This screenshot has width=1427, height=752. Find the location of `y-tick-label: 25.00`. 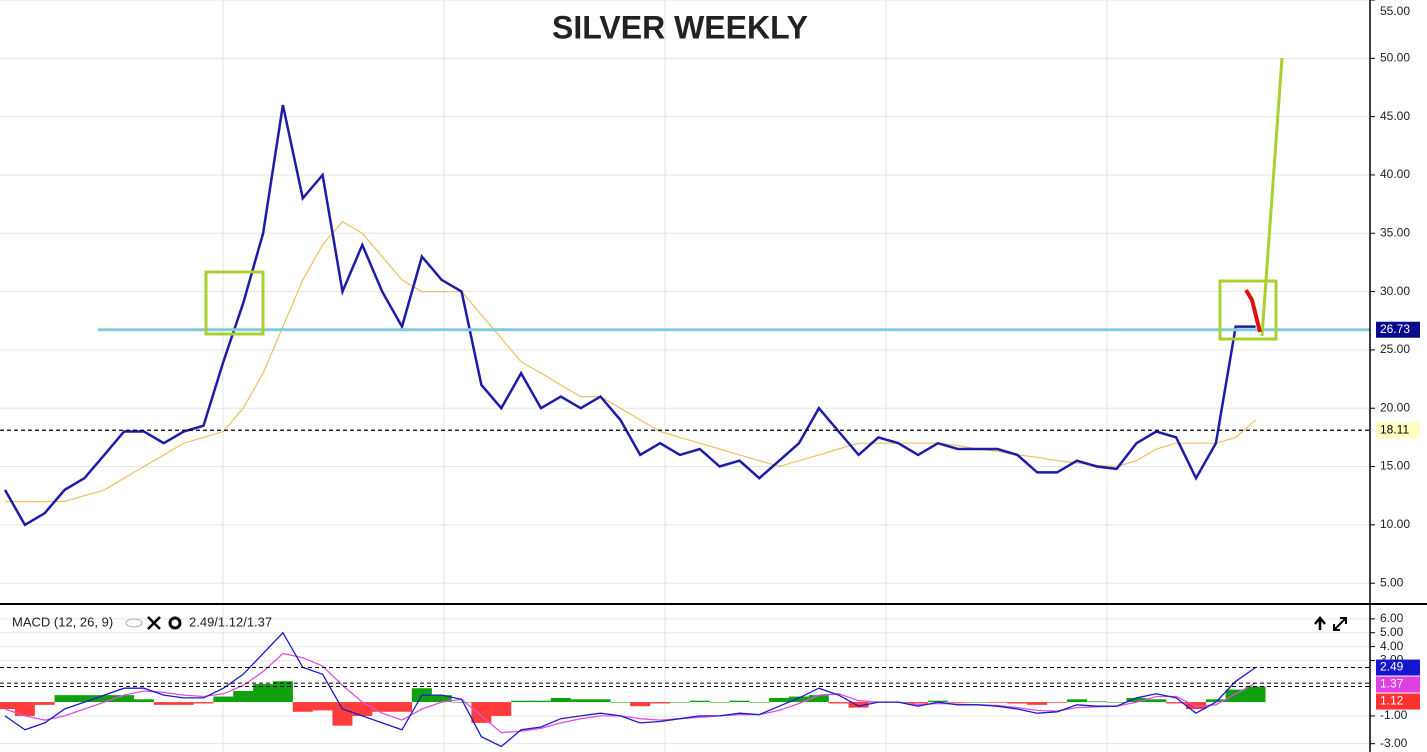

y-tick-label: 25.00 is located at coordinates (1395, 349).